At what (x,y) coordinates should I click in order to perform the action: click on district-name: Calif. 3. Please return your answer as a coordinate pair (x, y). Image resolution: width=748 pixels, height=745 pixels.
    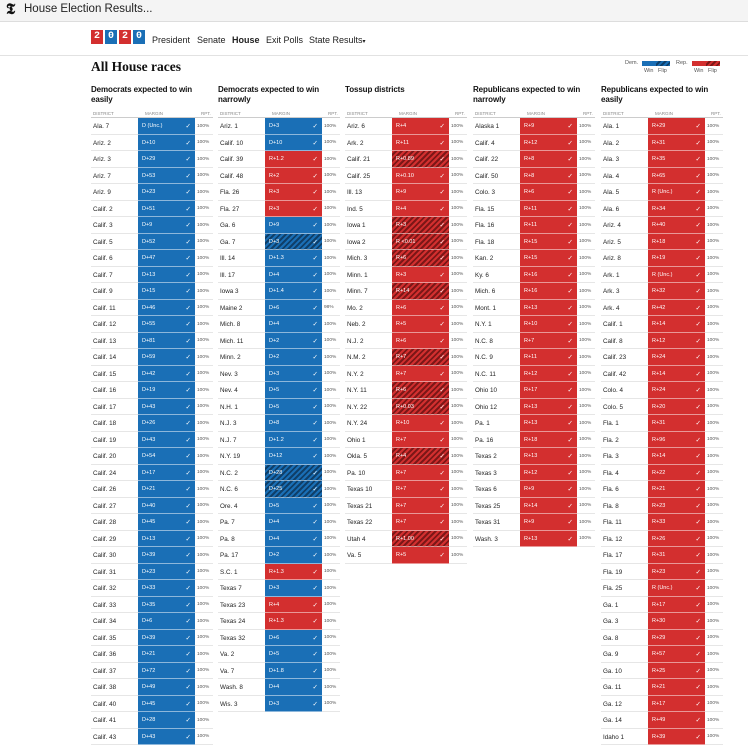
    Looking at the image, I should click on (103, 225).